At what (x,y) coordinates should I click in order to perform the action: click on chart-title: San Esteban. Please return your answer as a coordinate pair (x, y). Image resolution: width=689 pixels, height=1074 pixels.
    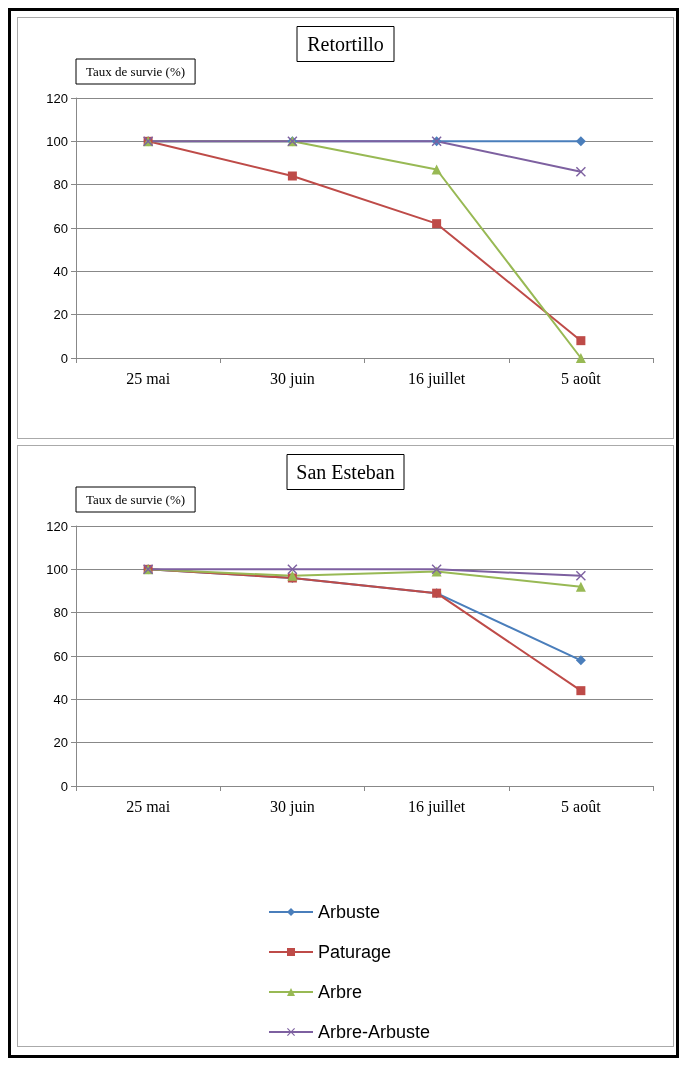
    Looking at the image, I should click on (345, 472).